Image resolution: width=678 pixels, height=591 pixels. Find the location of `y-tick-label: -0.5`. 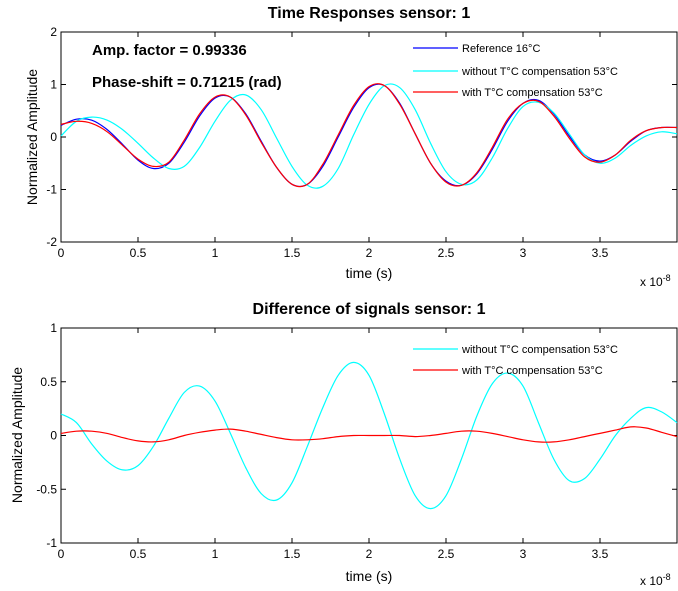

y-tick-label: -0.5 is located at coordinates (46, 489).